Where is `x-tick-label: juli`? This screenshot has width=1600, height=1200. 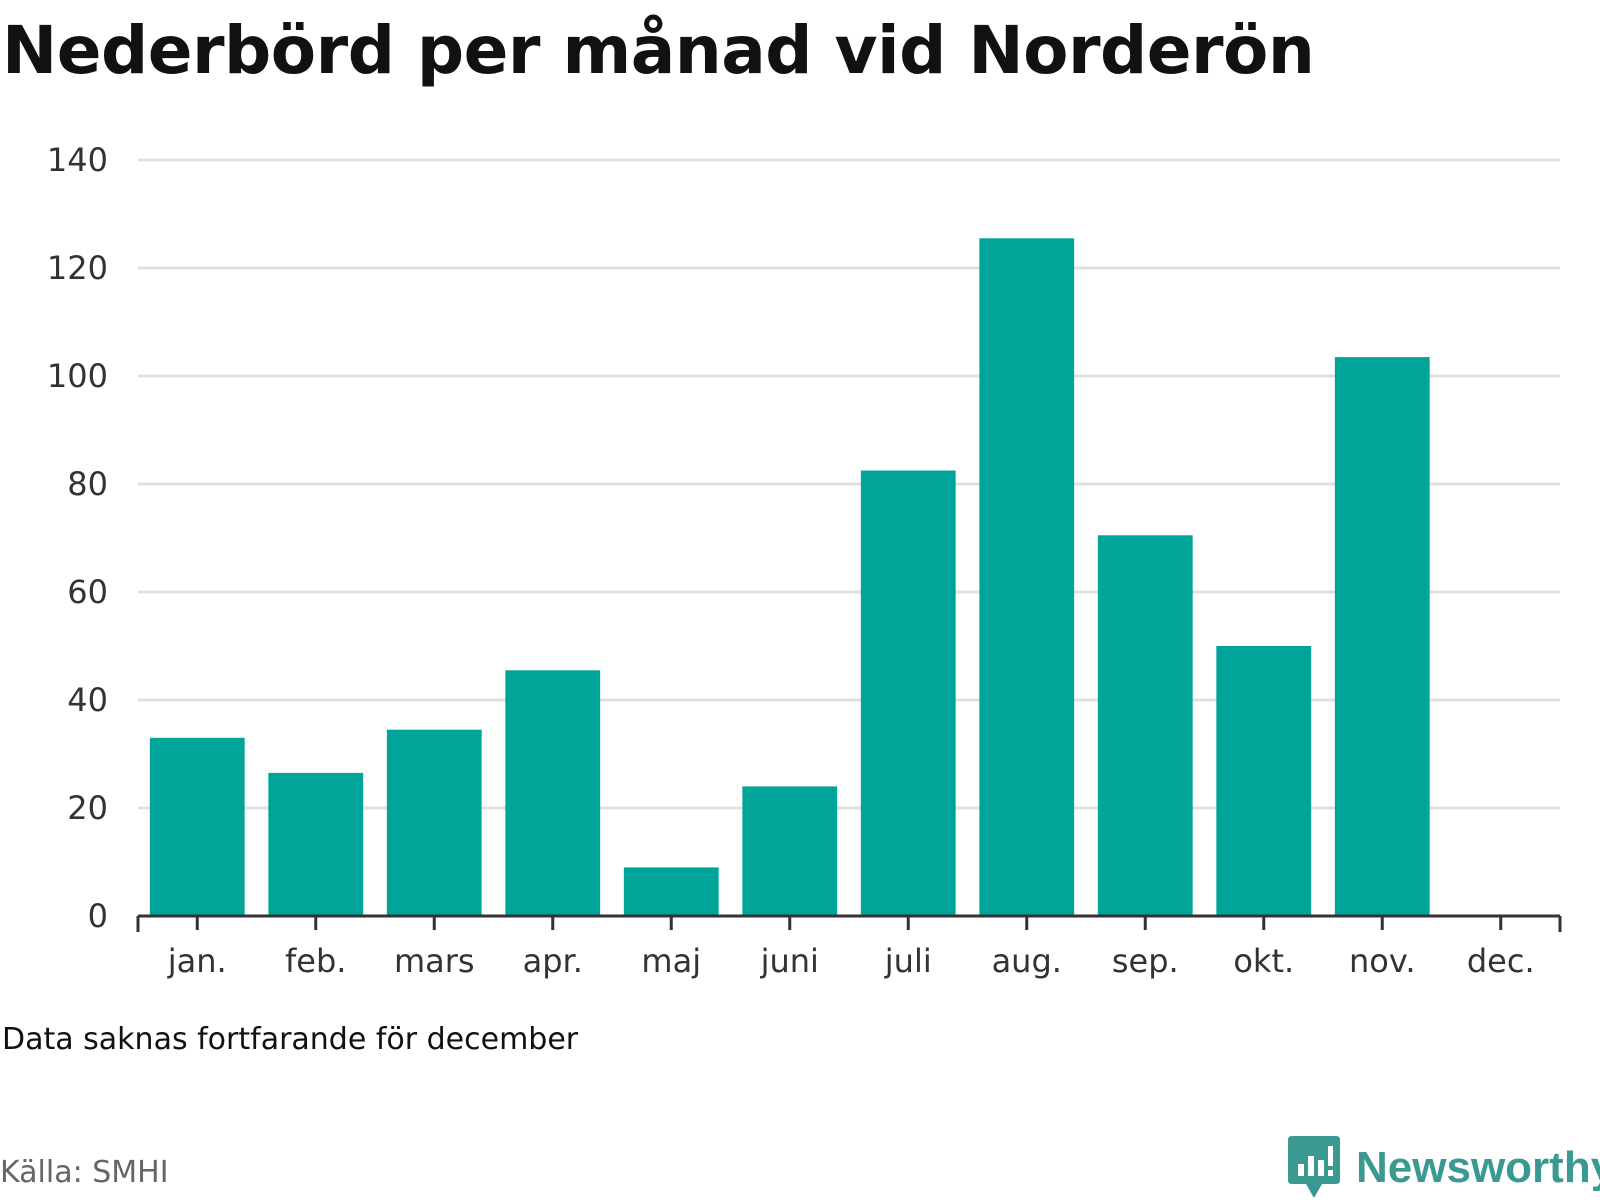 x-tick-label: juli is located at coordinates (908, 961).